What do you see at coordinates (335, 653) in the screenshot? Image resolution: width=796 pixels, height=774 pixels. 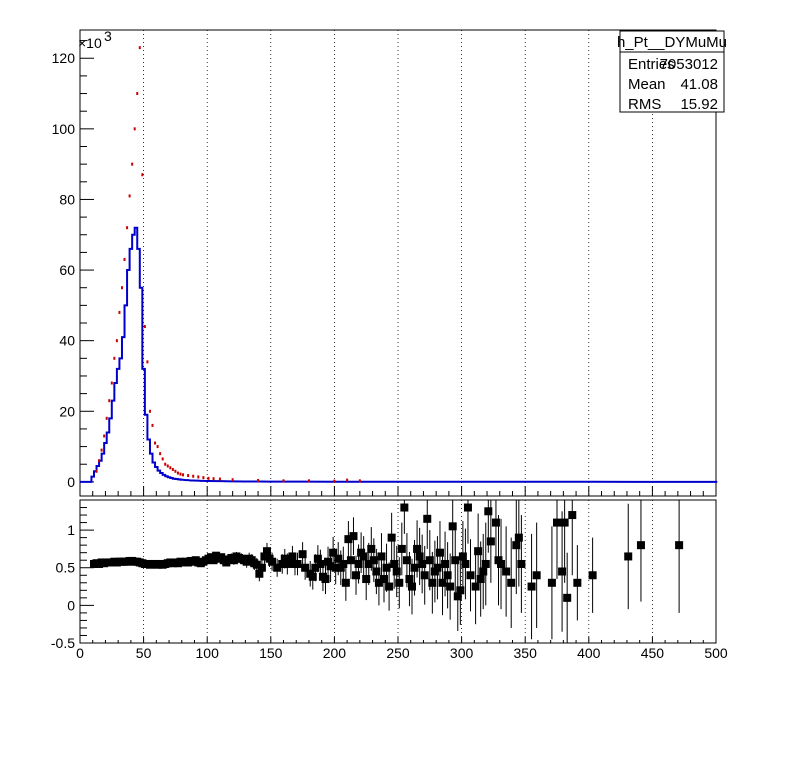 I see `ratio-x-tick-label: 200` at bounding box center [335, 653].